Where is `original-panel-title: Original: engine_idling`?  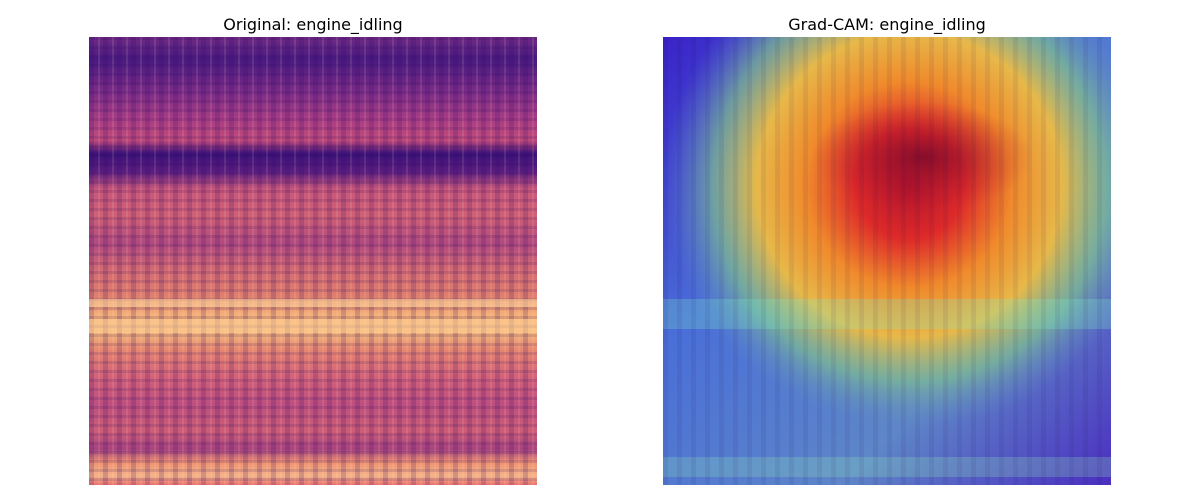 original-panel-title: Original: engine_idling is located at coordinates (313, 24).